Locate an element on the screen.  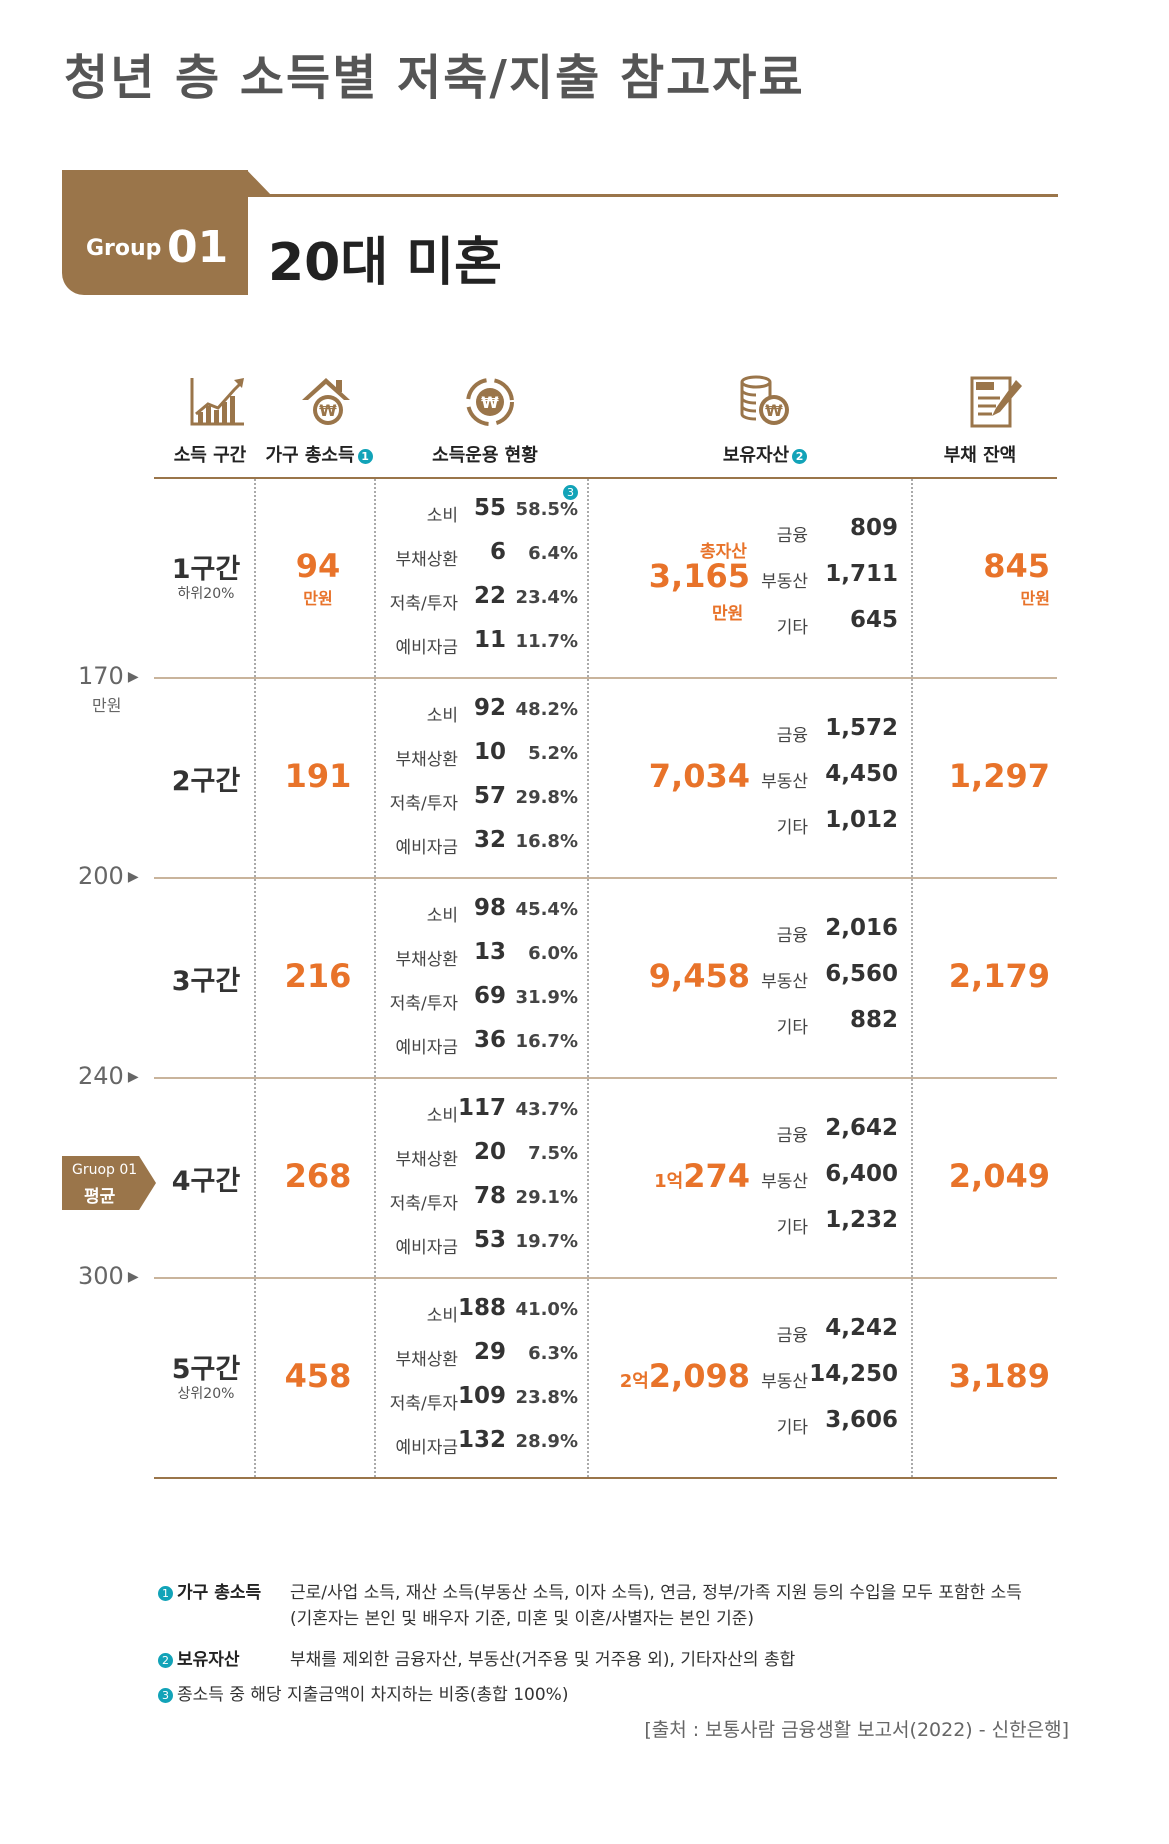
usage-item: 소비 188 41.0% is located at coordinates (478, 1310).